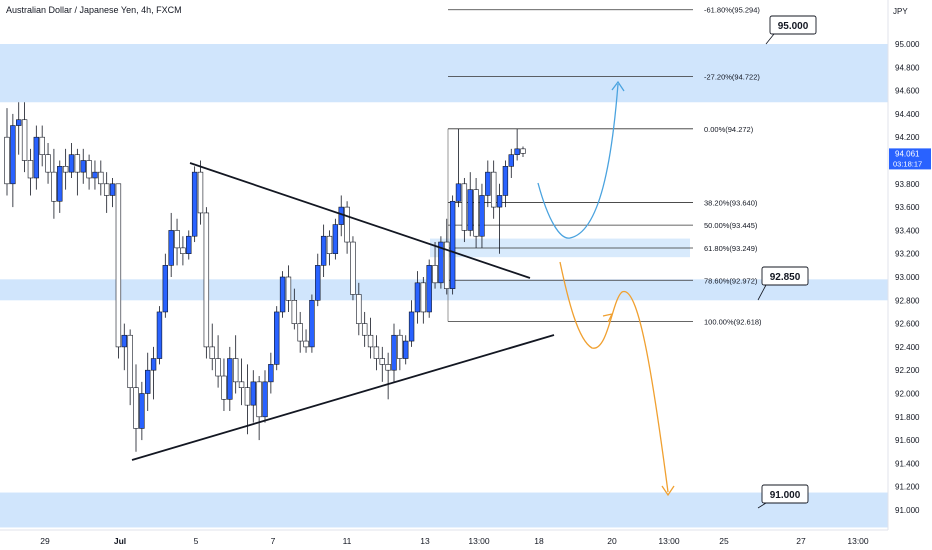 This screenshot has height=550, width=932. What do you see at coordinates (731, 248) in the screenshot?
I see `fib-label: 61.80%(93.249)` at bounding box center [731, 248].